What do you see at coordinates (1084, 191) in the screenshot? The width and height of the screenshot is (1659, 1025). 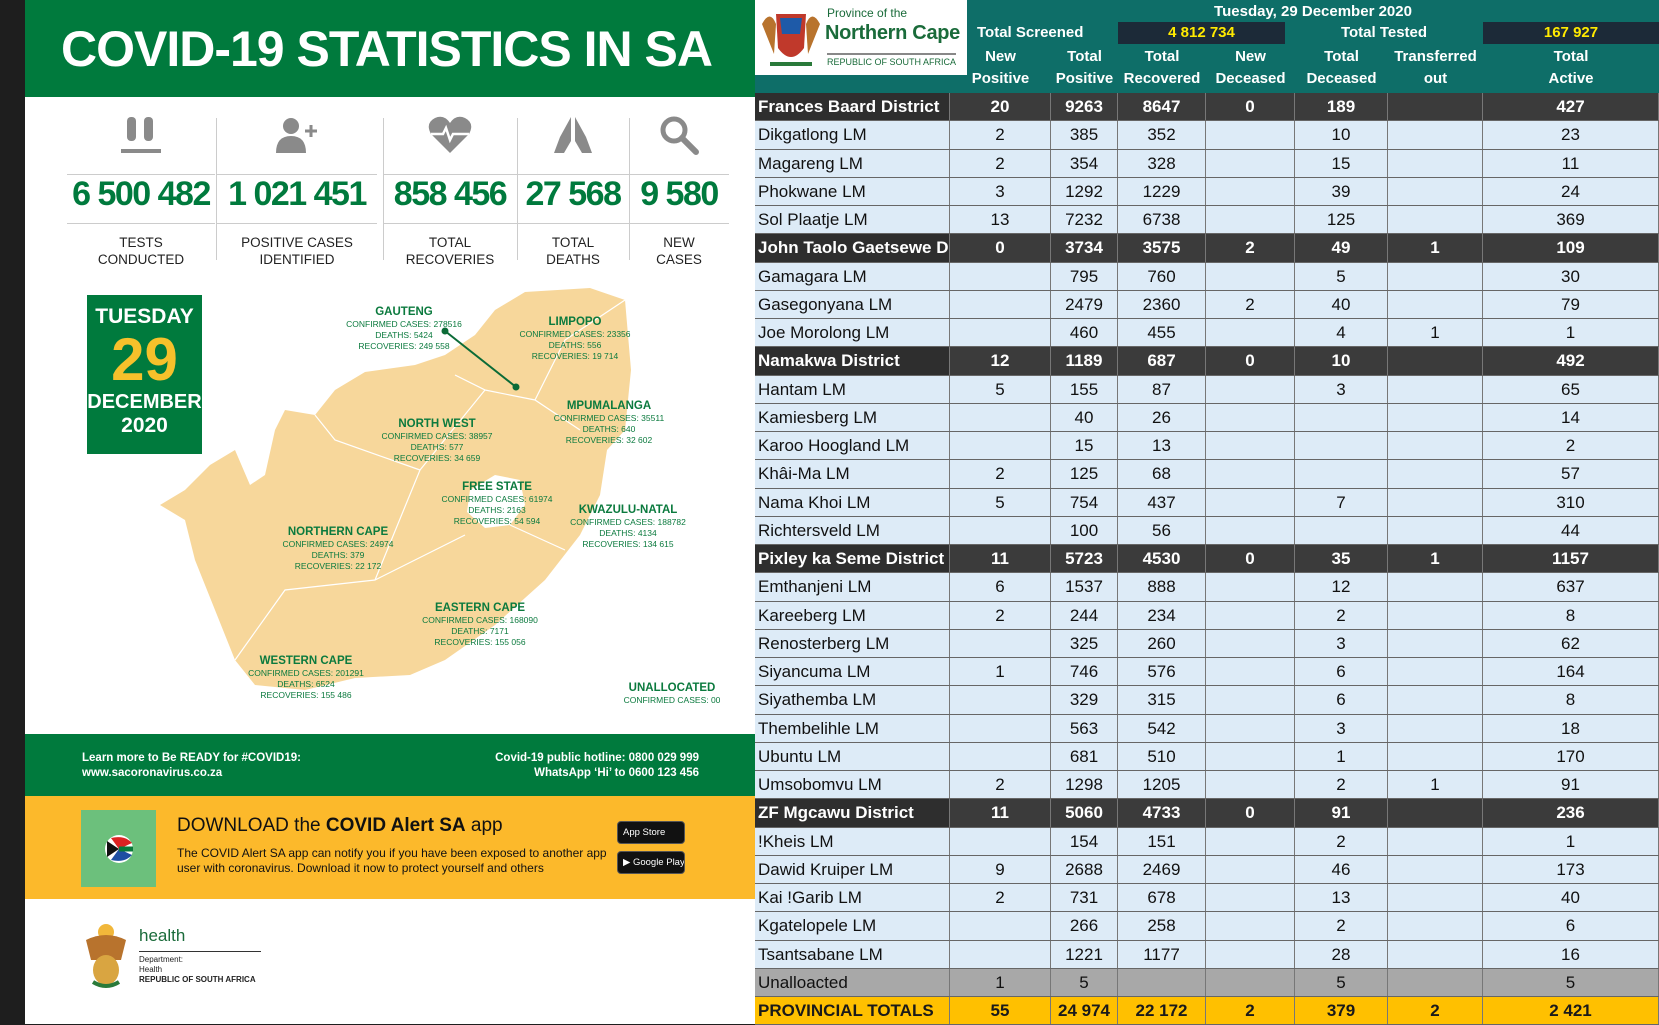 I see `cell: 1292` at bounding box center [1084, 191].